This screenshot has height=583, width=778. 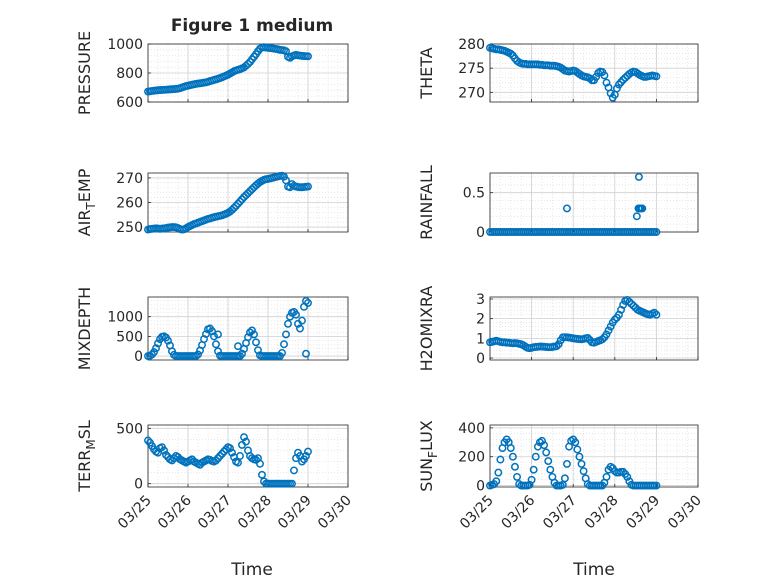 What do you see at coordinates (212, 202) in the screenshot?
I see `subplot-3: 250 260 270 AIRTEMP` at bounding box center [212, 202].